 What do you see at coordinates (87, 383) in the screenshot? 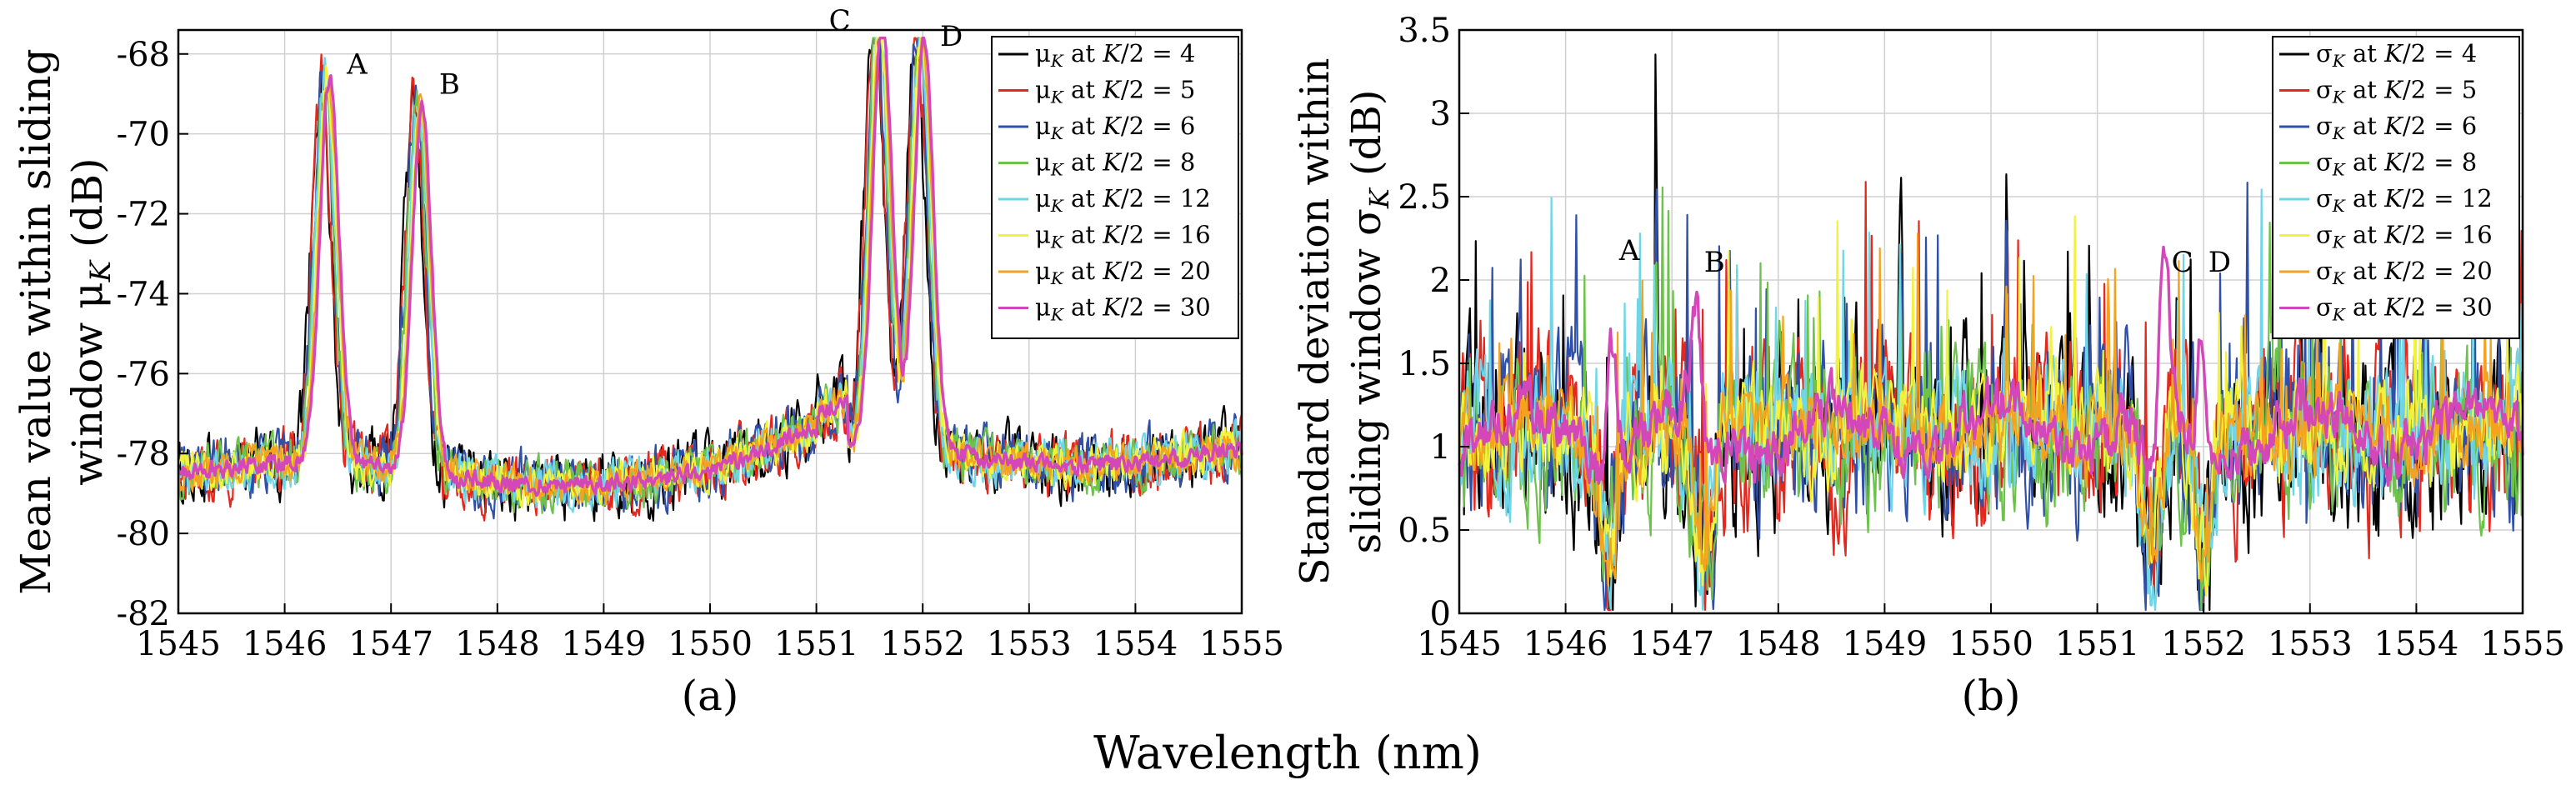
I see `panel-a-ylabel-line2: window μ` at bounding box center [87, 383].